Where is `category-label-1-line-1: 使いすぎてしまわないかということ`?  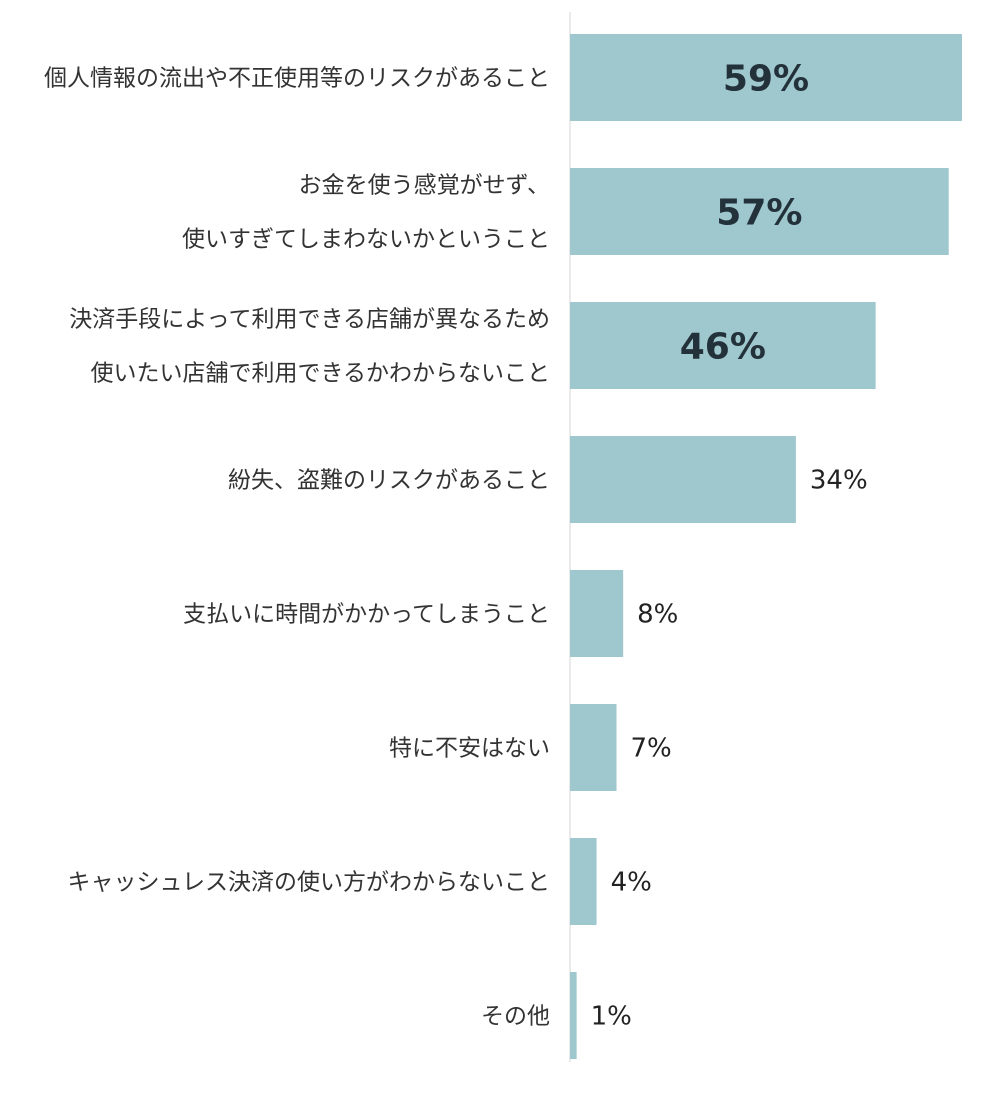
category-label-1-line-1: 使いすぎてしまわないかということ is located at coordinates (366, 240).